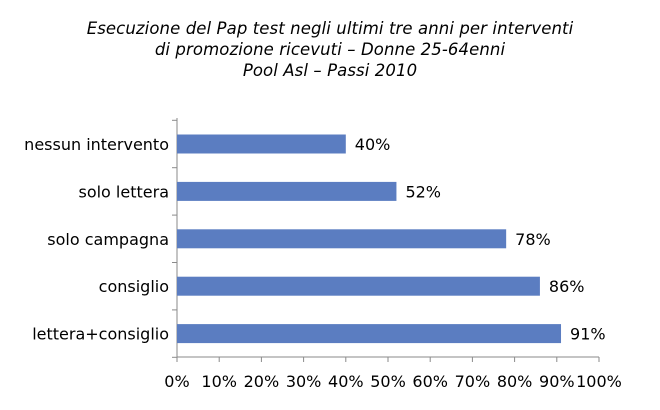  What do you see at coordinates (134, 286) in the screenshot?
I see `category-label: consiglio` at bounding box center [134, 286].